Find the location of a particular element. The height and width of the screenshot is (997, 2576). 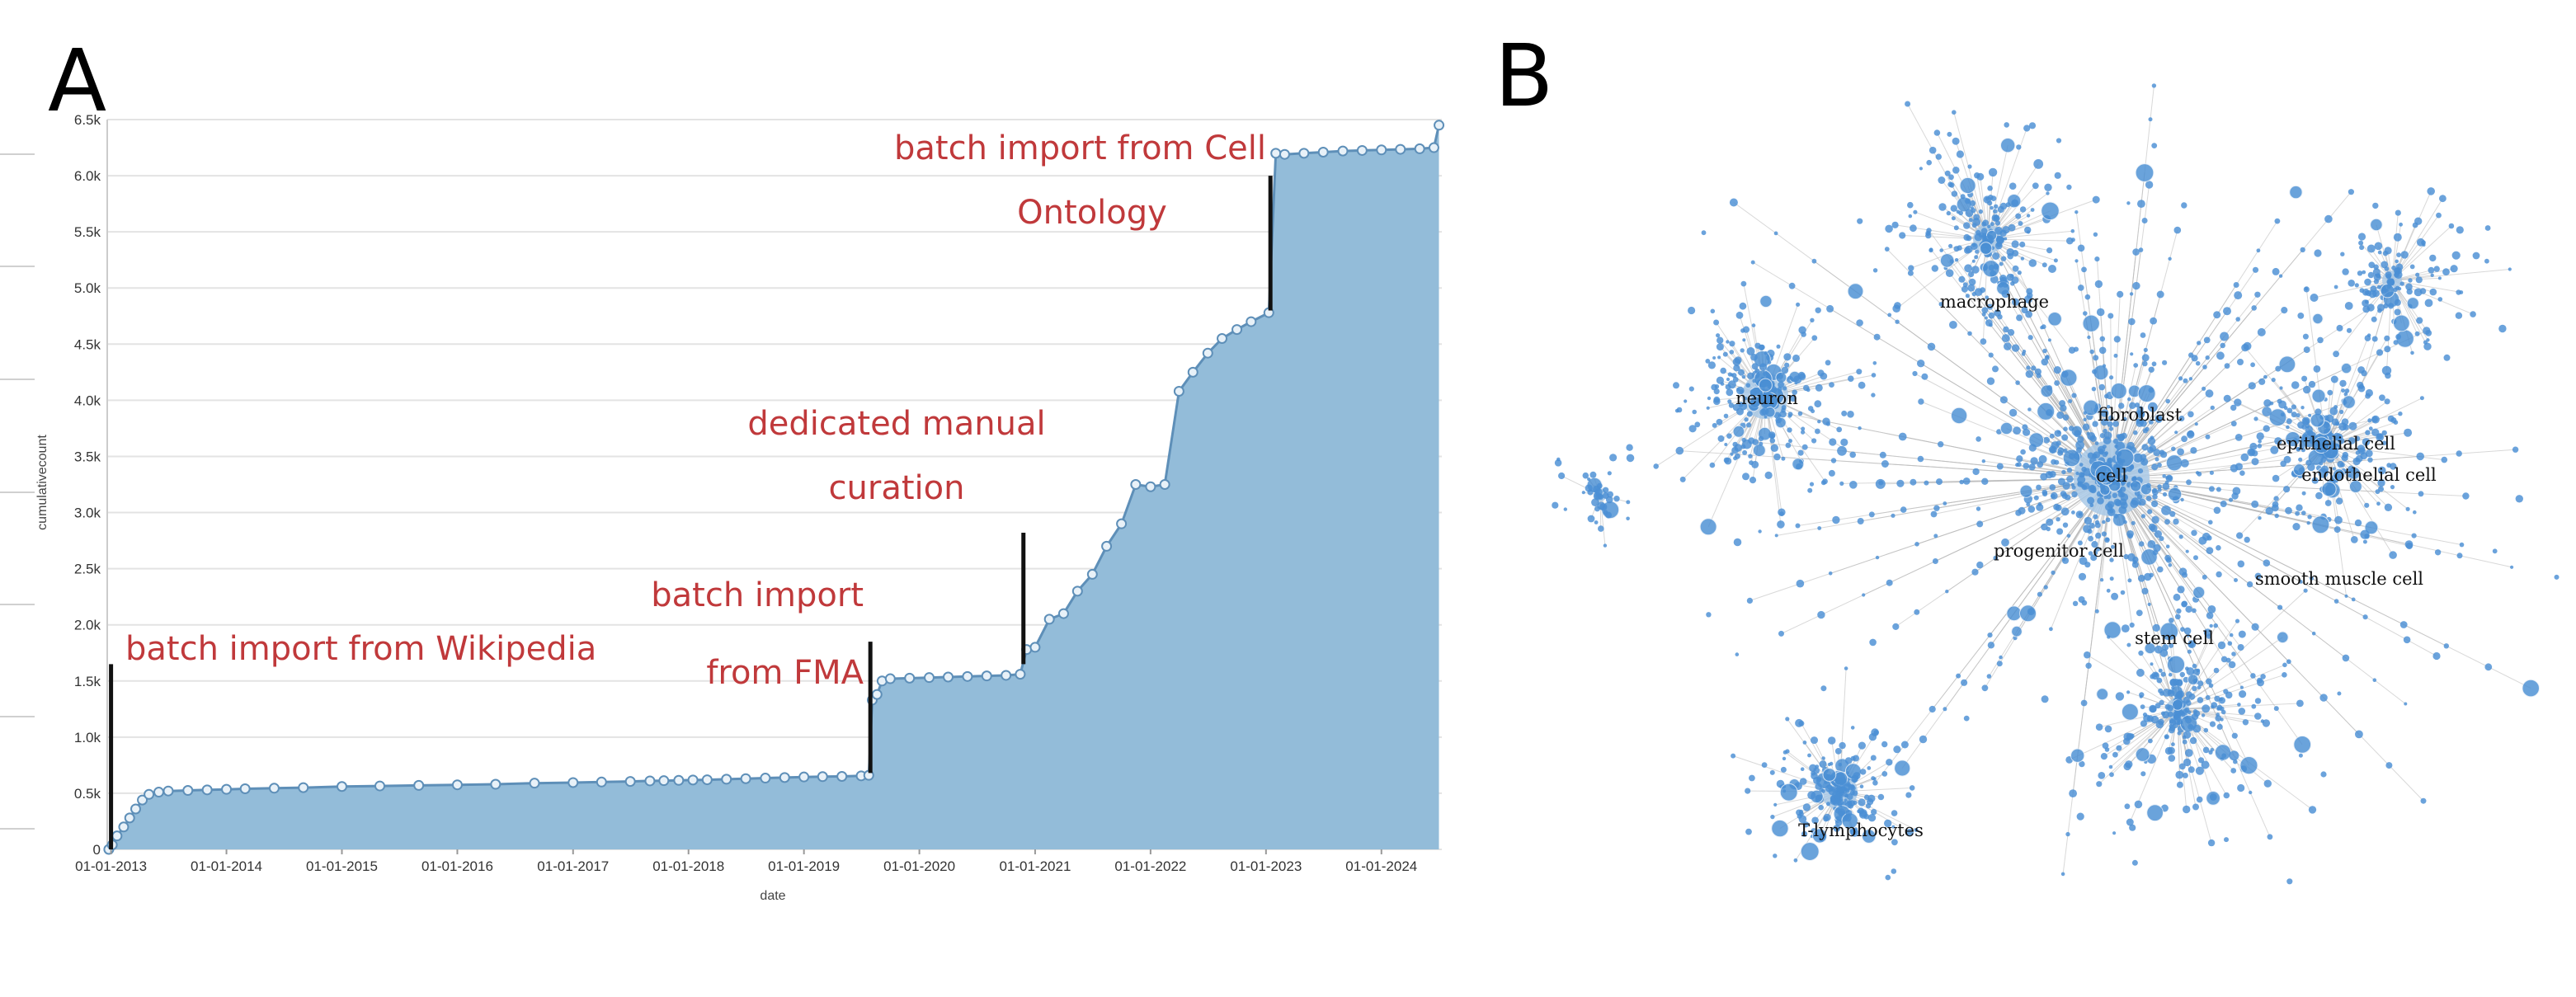

x-tick-label: 01-01-2015 is located at coordinates (342, 866).